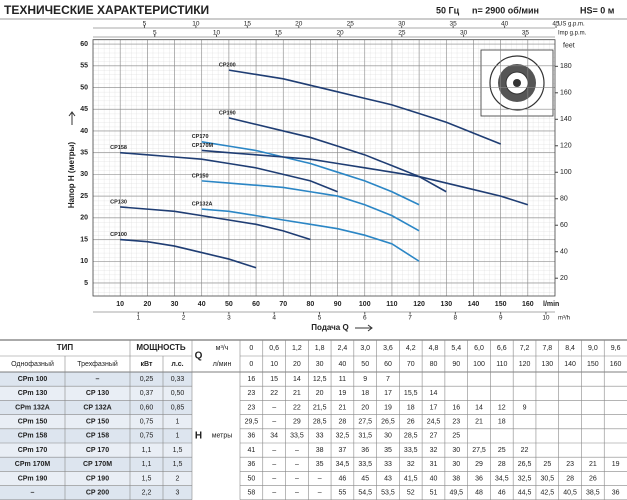  Describe the element at coordinates (456, 493) in the screenshot. I see `table-text: 49,5` at that location.